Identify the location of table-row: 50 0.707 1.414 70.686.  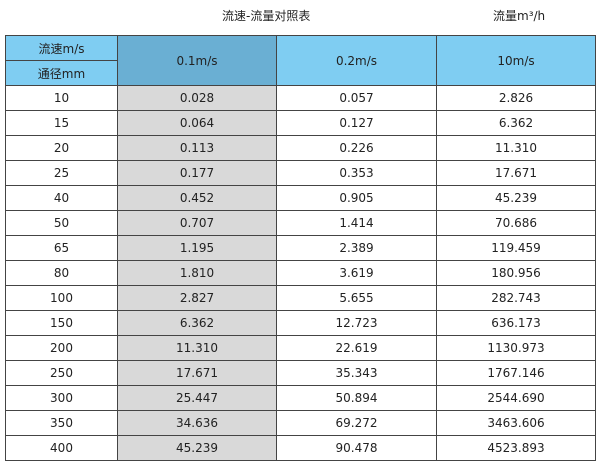
(300, 223).